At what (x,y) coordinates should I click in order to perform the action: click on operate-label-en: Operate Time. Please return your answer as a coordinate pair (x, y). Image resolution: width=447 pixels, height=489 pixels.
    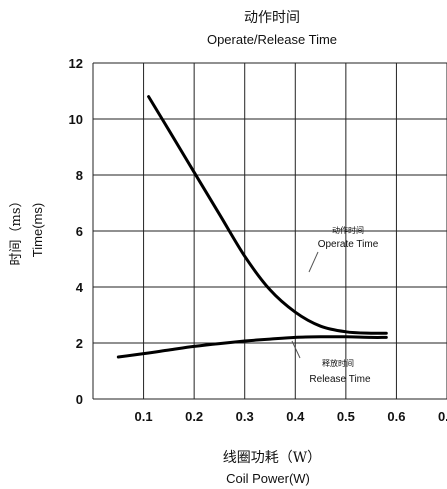
    Looking at the image, I should click on (348, 244).